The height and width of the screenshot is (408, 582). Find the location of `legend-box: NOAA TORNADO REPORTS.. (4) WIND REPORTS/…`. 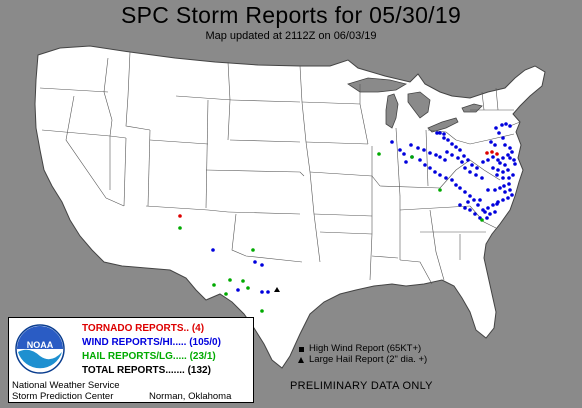

legend-box: NOAA TORNADO REPORTS.. (4) WIND REPORTS/… is located at coordinates (131, 360).